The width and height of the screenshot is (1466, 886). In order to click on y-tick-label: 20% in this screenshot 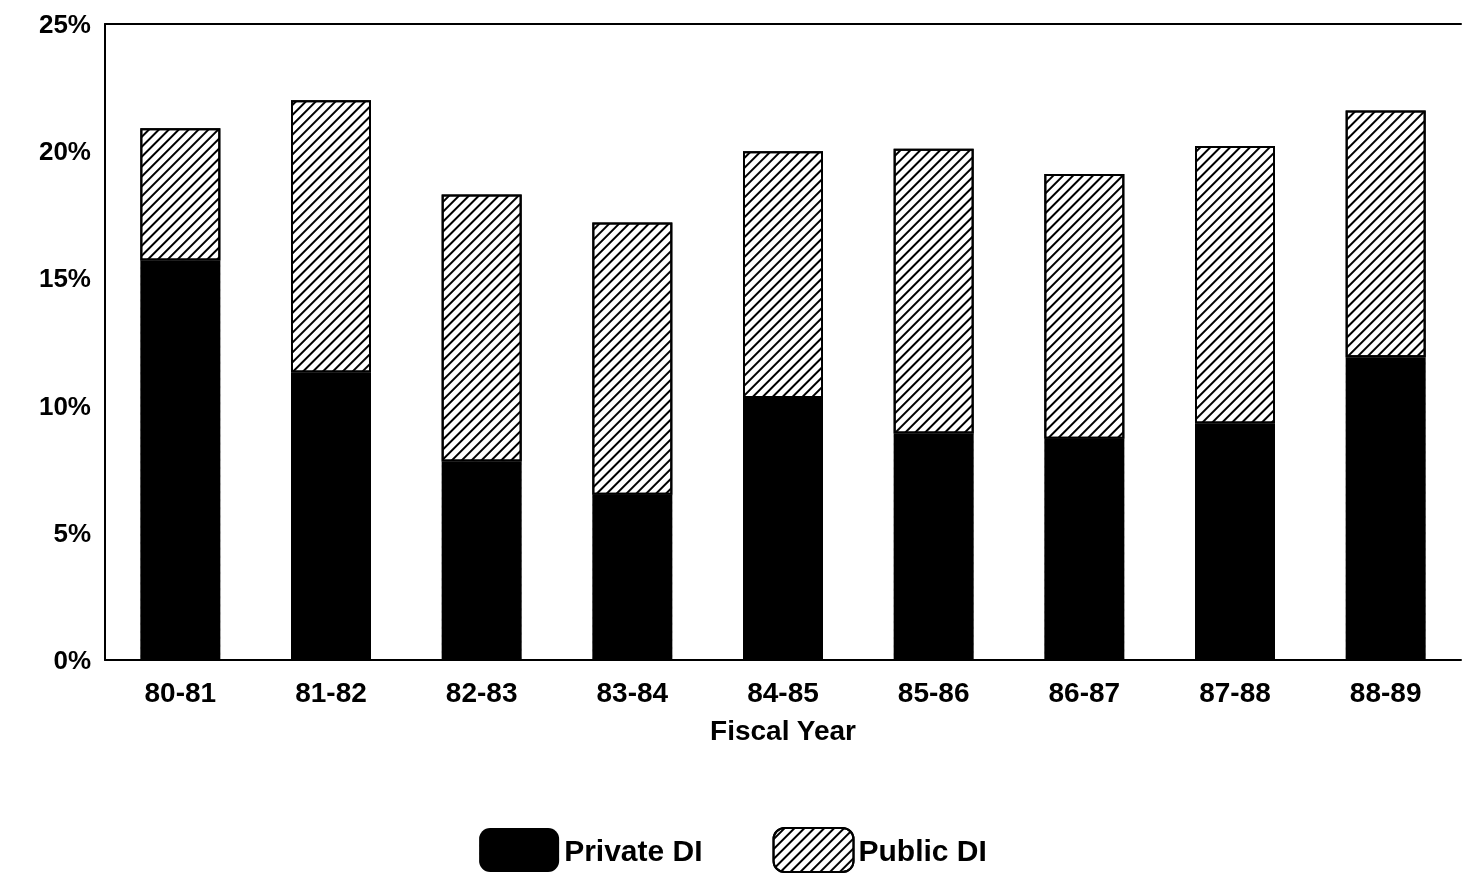, I will do `click(64, 151)`.